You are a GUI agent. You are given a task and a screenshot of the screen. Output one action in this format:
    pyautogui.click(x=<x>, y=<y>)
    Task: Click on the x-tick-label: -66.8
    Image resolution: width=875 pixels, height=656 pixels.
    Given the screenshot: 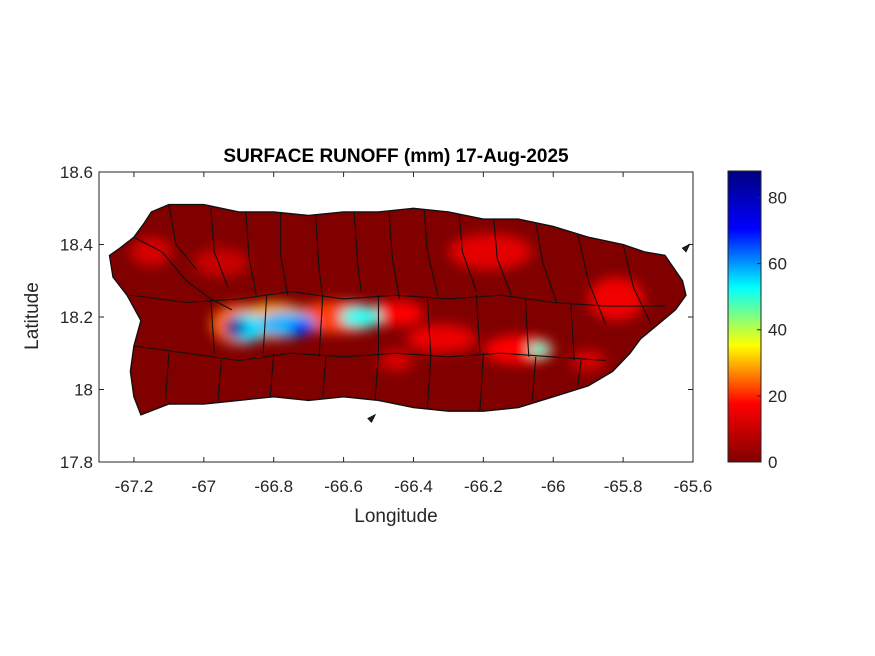 What is the action you would take?
    pyautogui.click(x=273, y=486)
    